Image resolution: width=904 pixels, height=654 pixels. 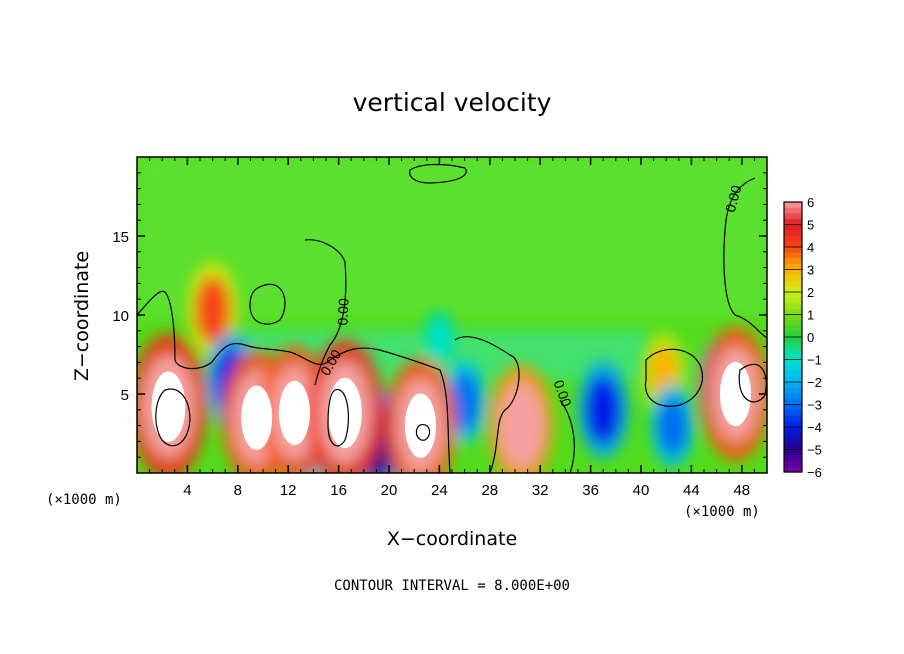 I want to click on colorbar-tick-label: −5, so click(x=814, y=450).